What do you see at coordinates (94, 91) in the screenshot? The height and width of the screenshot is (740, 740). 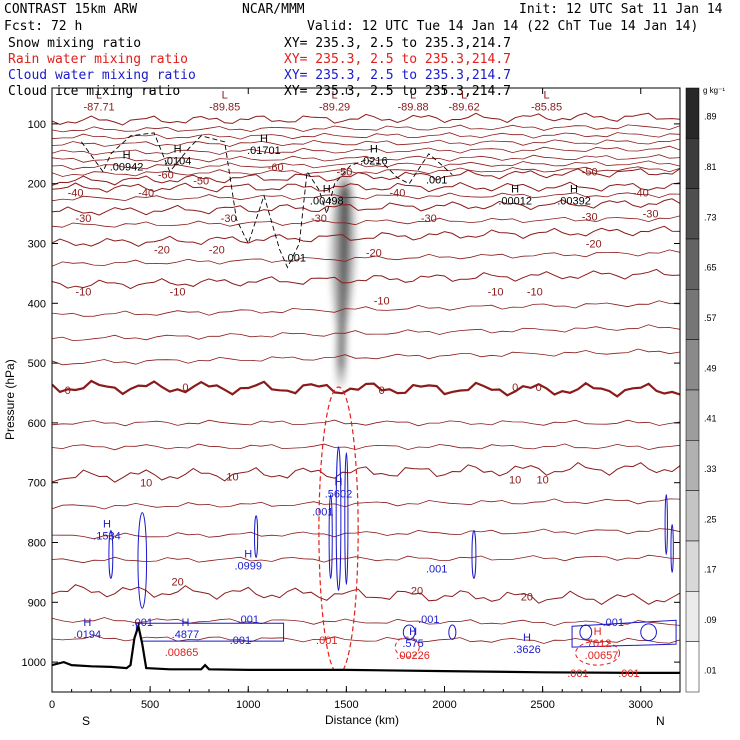 I see `field-name: Cloud ice mixing ratio` at bounding box center [94, 91].